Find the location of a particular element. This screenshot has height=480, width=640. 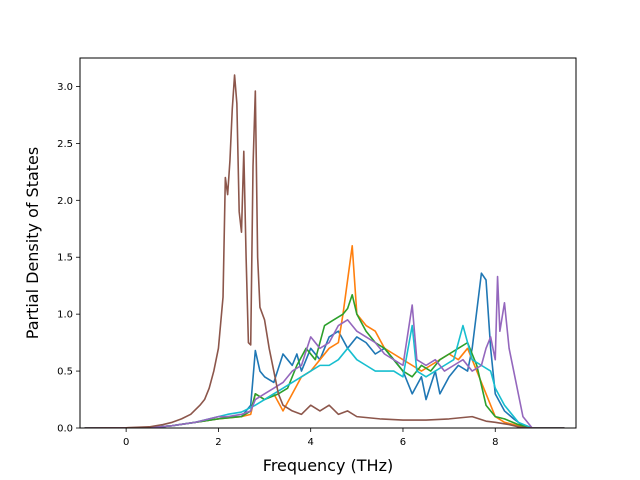

y-tick-label: 2.5 is located at coordinates (65, 144).